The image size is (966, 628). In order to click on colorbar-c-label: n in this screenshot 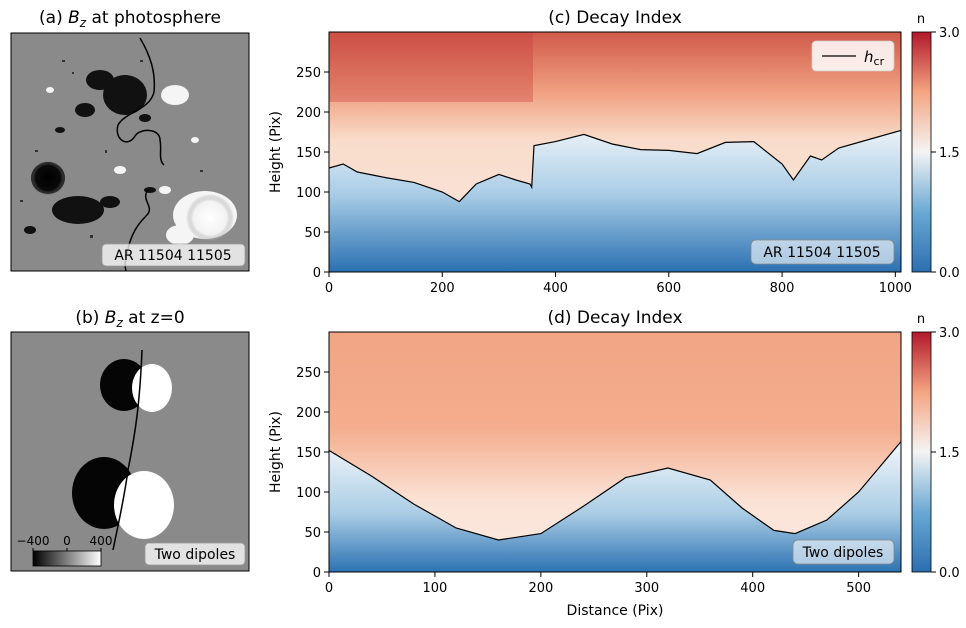, I will do `click(921, 19)`.